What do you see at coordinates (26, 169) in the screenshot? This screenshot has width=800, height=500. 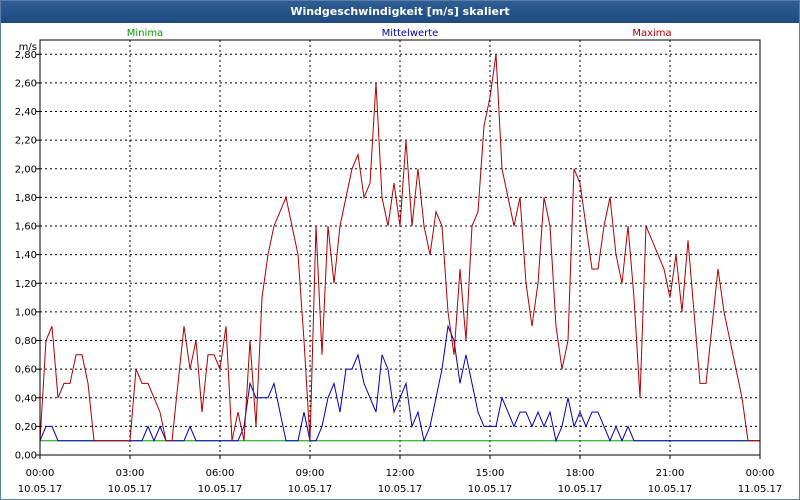 I see `y-tick-label-10: 2,00` at bounding box center [26, 169].